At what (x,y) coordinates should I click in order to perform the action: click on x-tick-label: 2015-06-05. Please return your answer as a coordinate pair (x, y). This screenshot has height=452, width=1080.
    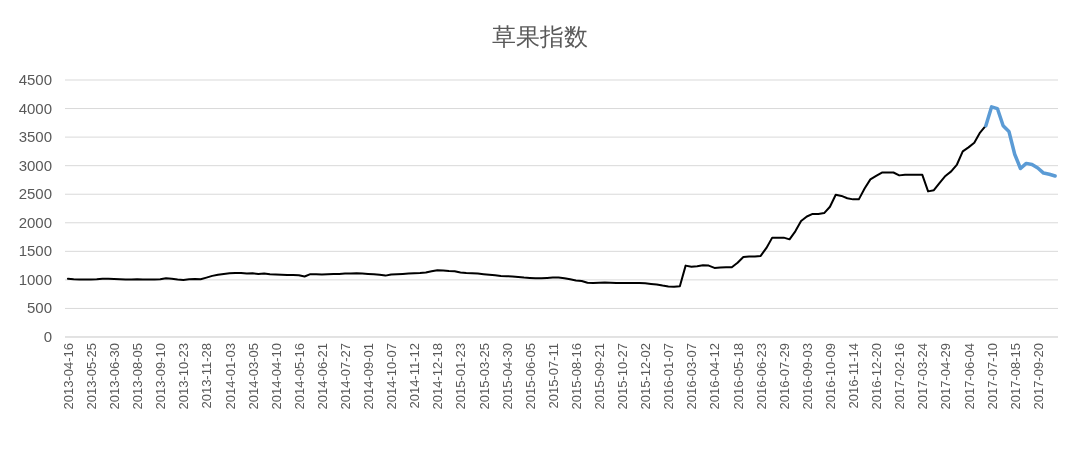
    Looking at the image, I should click on (530, 376).